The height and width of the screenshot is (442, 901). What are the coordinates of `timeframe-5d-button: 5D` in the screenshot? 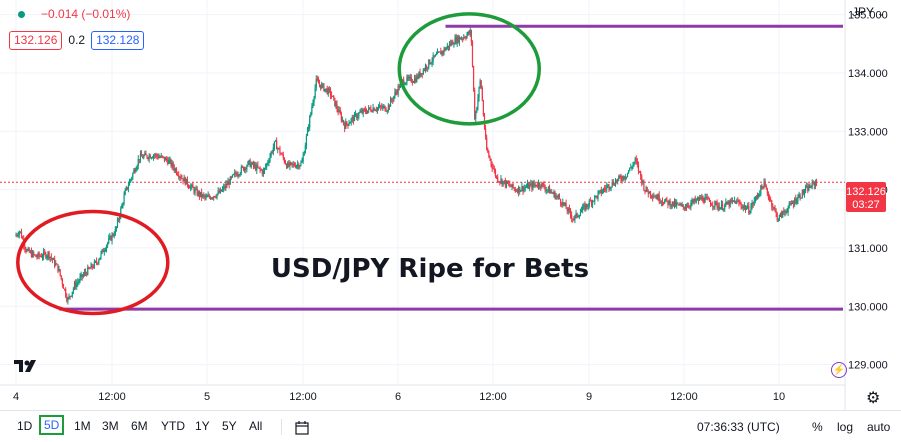 It's located at (52, 425).